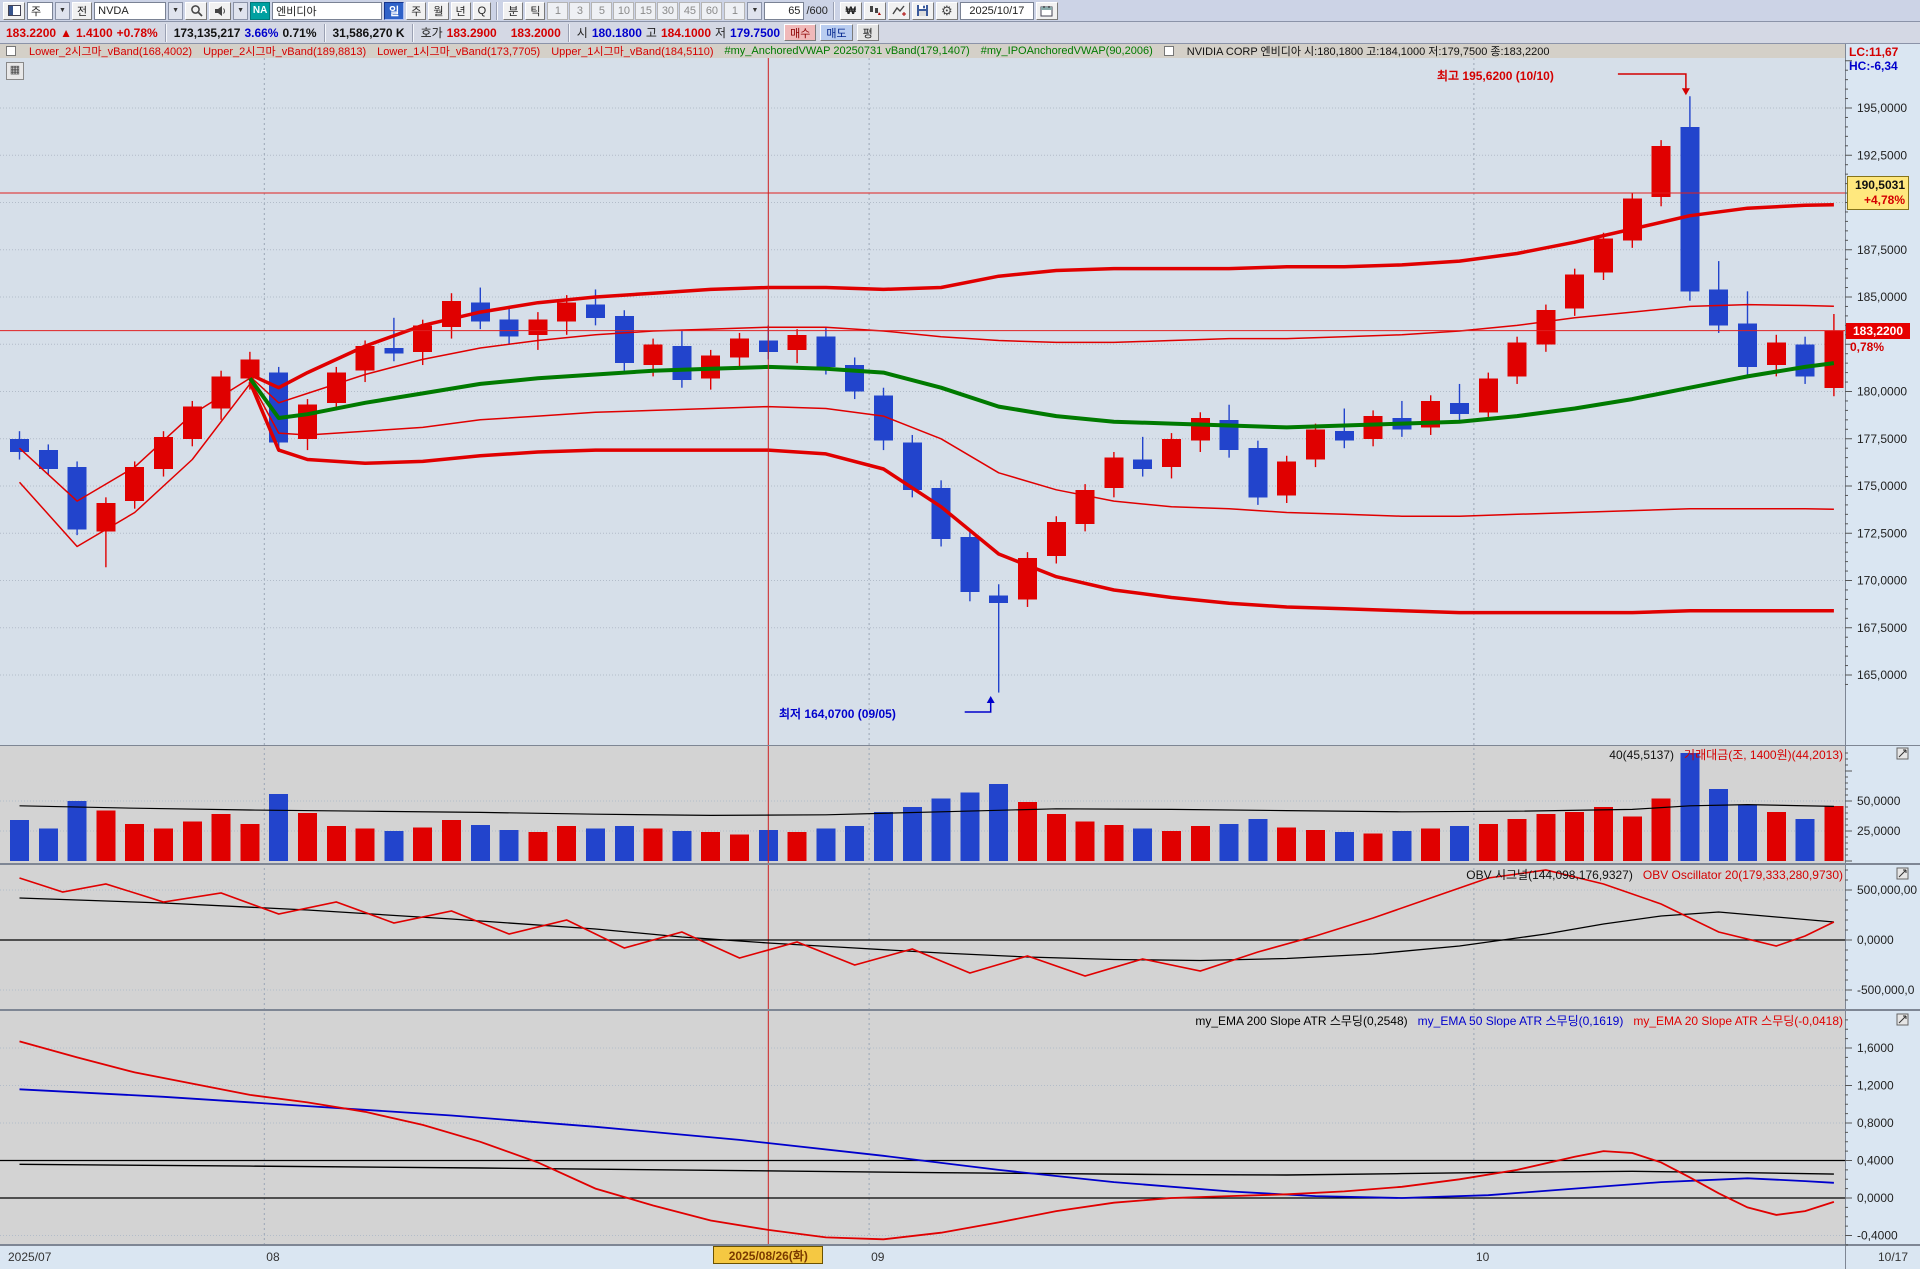  What do you see at coordinates (261, 32) in the screenshot?
I see `turnover-percent: 3.66%` at bounding box center [261, 32].